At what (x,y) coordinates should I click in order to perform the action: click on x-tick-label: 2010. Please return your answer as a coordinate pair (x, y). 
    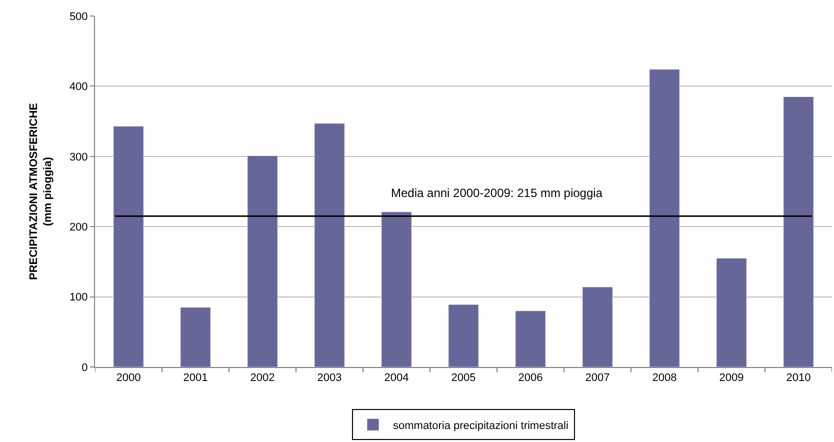
    Looking at the image, I should click on (798, 378).